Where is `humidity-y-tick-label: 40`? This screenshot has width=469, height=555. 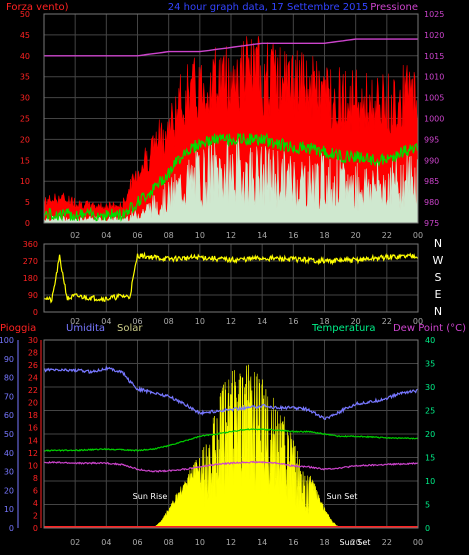 humidity-y-tick-label: 40 is located at coordinates (9, 453).